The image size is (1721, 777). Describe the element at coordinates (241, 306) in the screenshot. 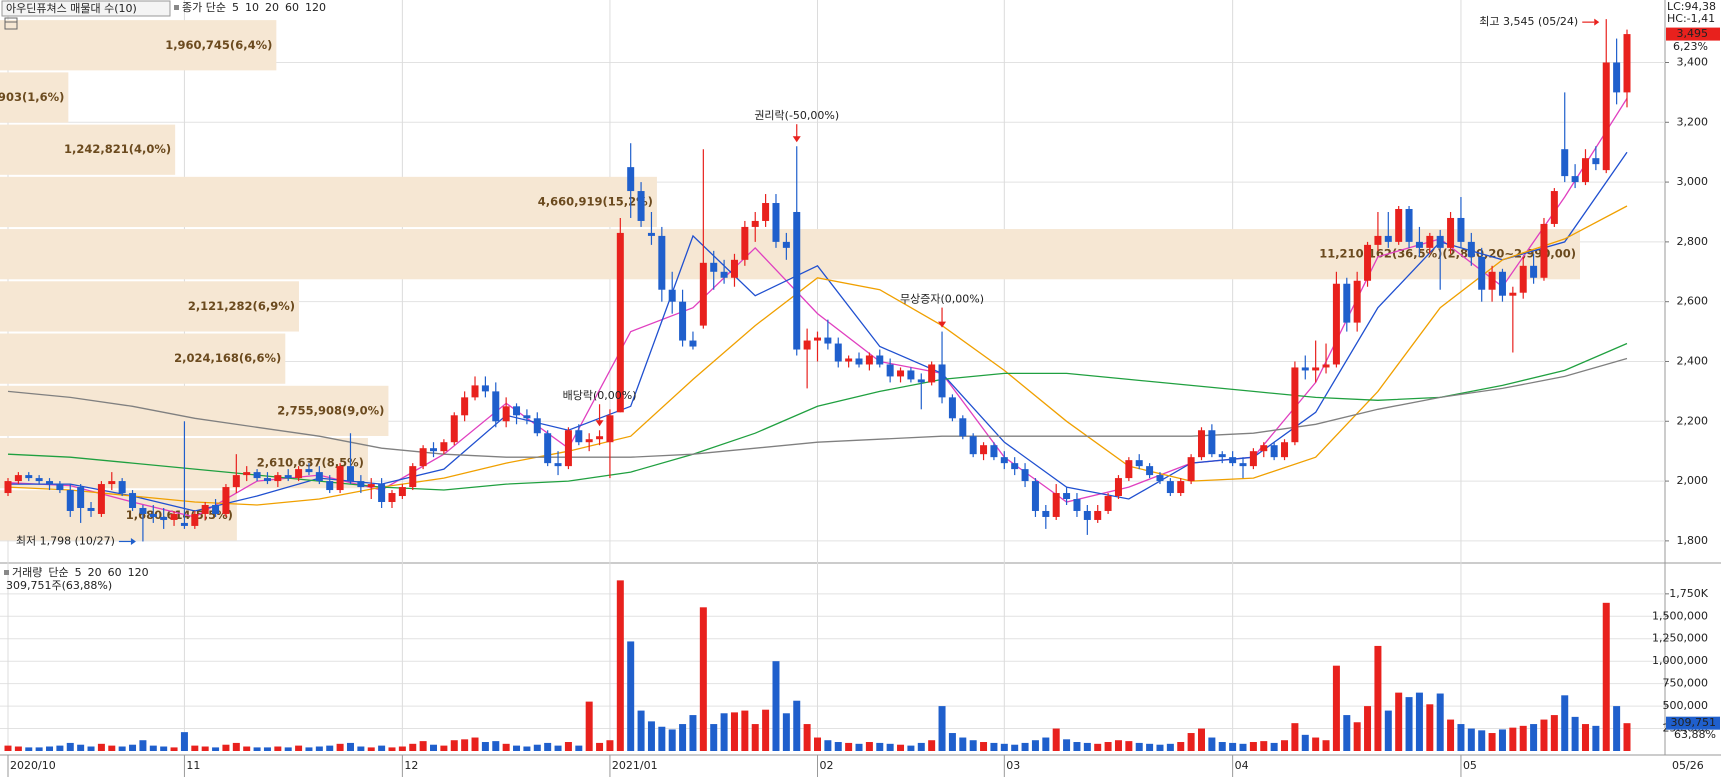

I see `volume-profile-label: 2,121,282(6,9%)` at that location.